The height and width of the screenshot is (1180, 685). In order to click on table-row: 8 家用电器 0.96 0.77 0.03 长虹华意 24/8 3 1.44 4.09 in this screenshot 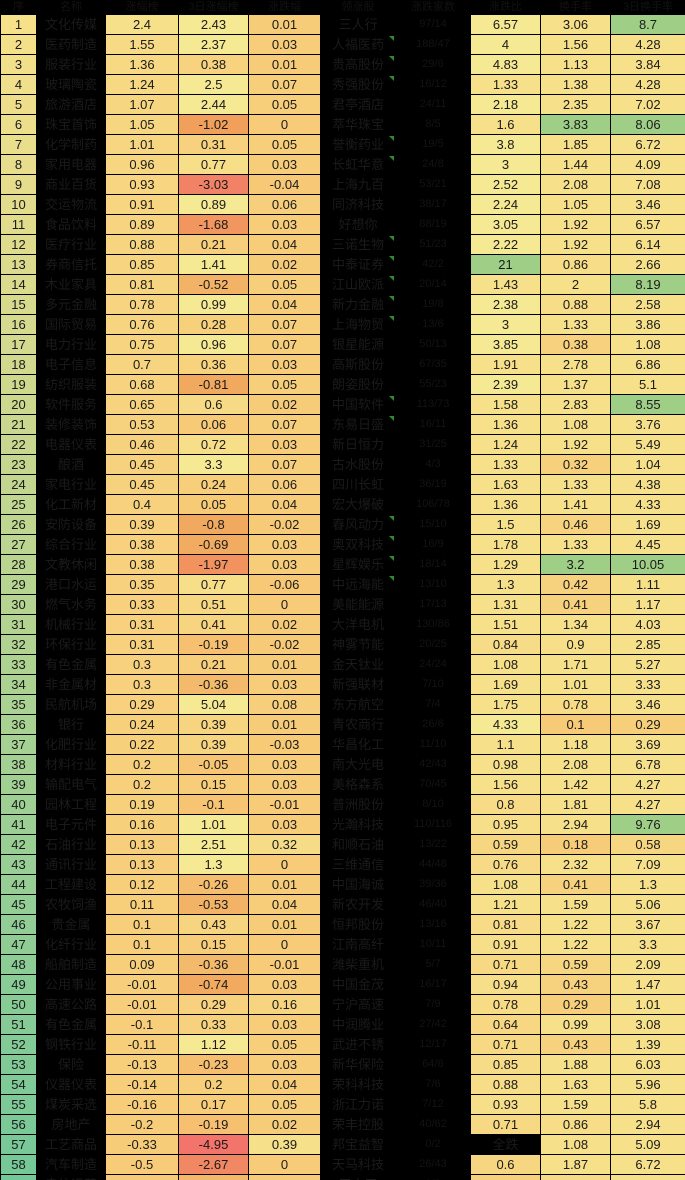, I will do `click(342, 164)`.